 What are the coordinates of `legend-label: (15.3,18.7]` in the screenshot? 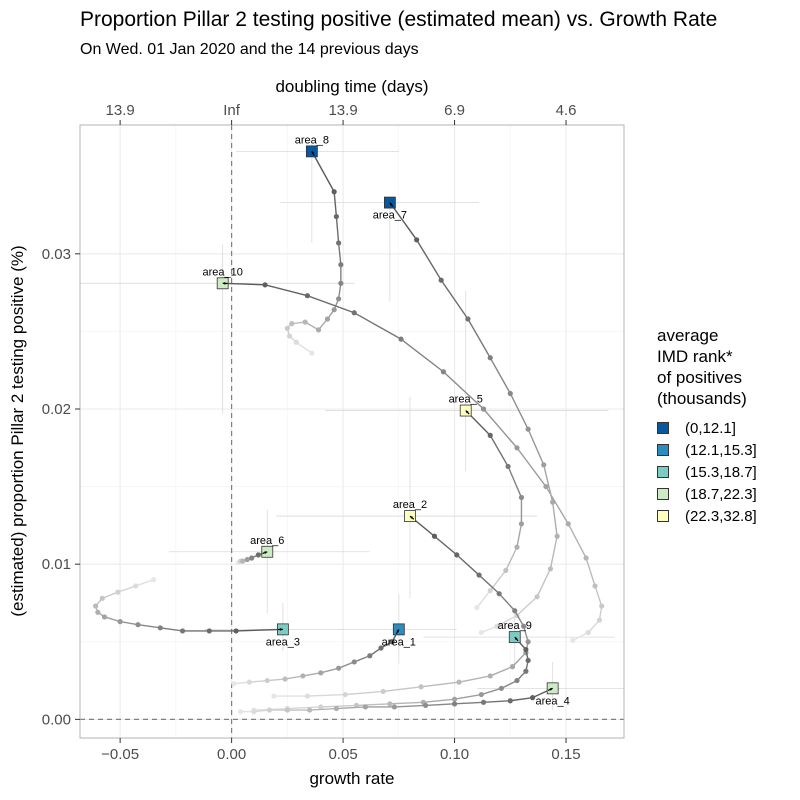 It's located at (721, 472).